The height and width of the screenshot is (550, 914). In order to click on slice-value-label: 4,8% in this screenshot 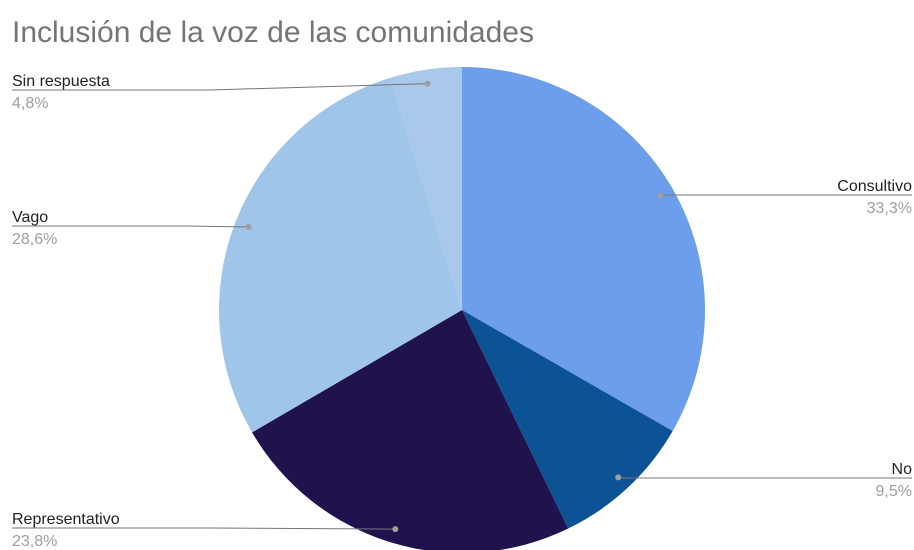, I will do `click(30, 103)`.